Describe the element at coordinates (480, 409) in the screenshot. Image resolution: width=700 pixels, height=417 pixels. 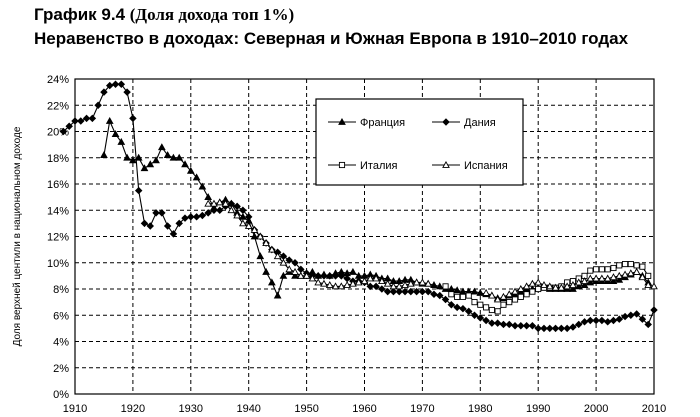
I see `x-tick-label: 1980` at that location.